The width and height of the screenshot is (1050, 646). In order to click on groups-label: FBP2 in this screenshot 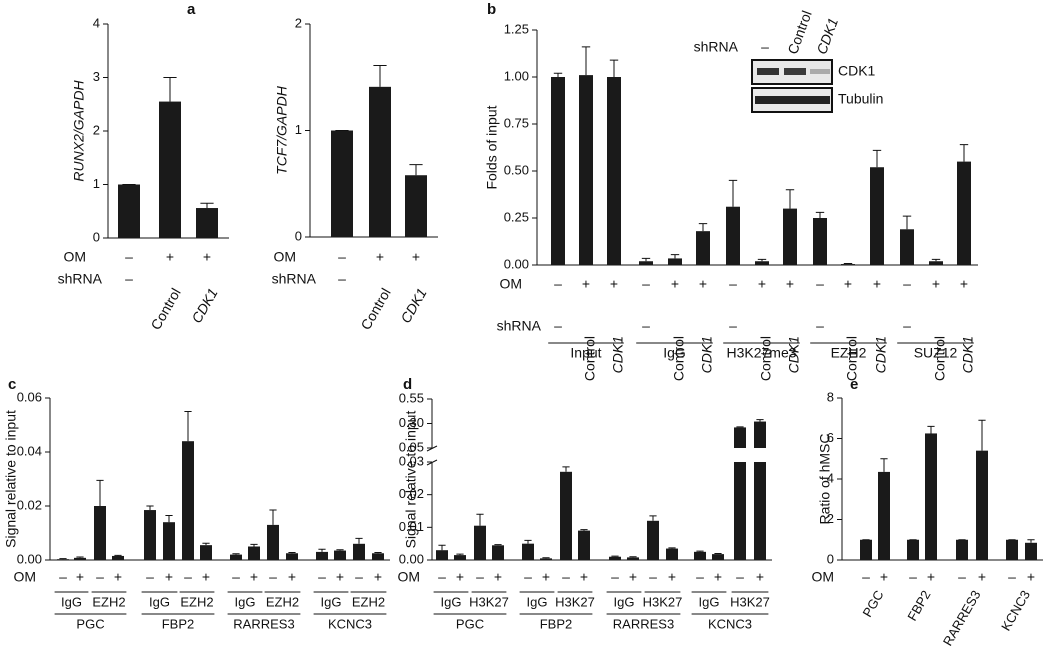, I will do `click(556, 623)`.